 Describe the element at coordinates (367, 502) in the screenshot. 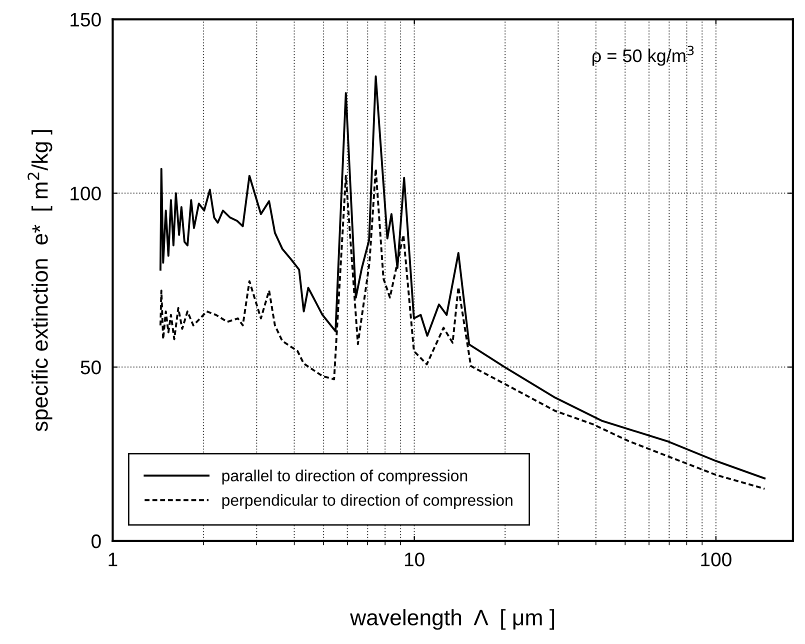

I see `legend-label: perpendicular to direction of compression` at that location.